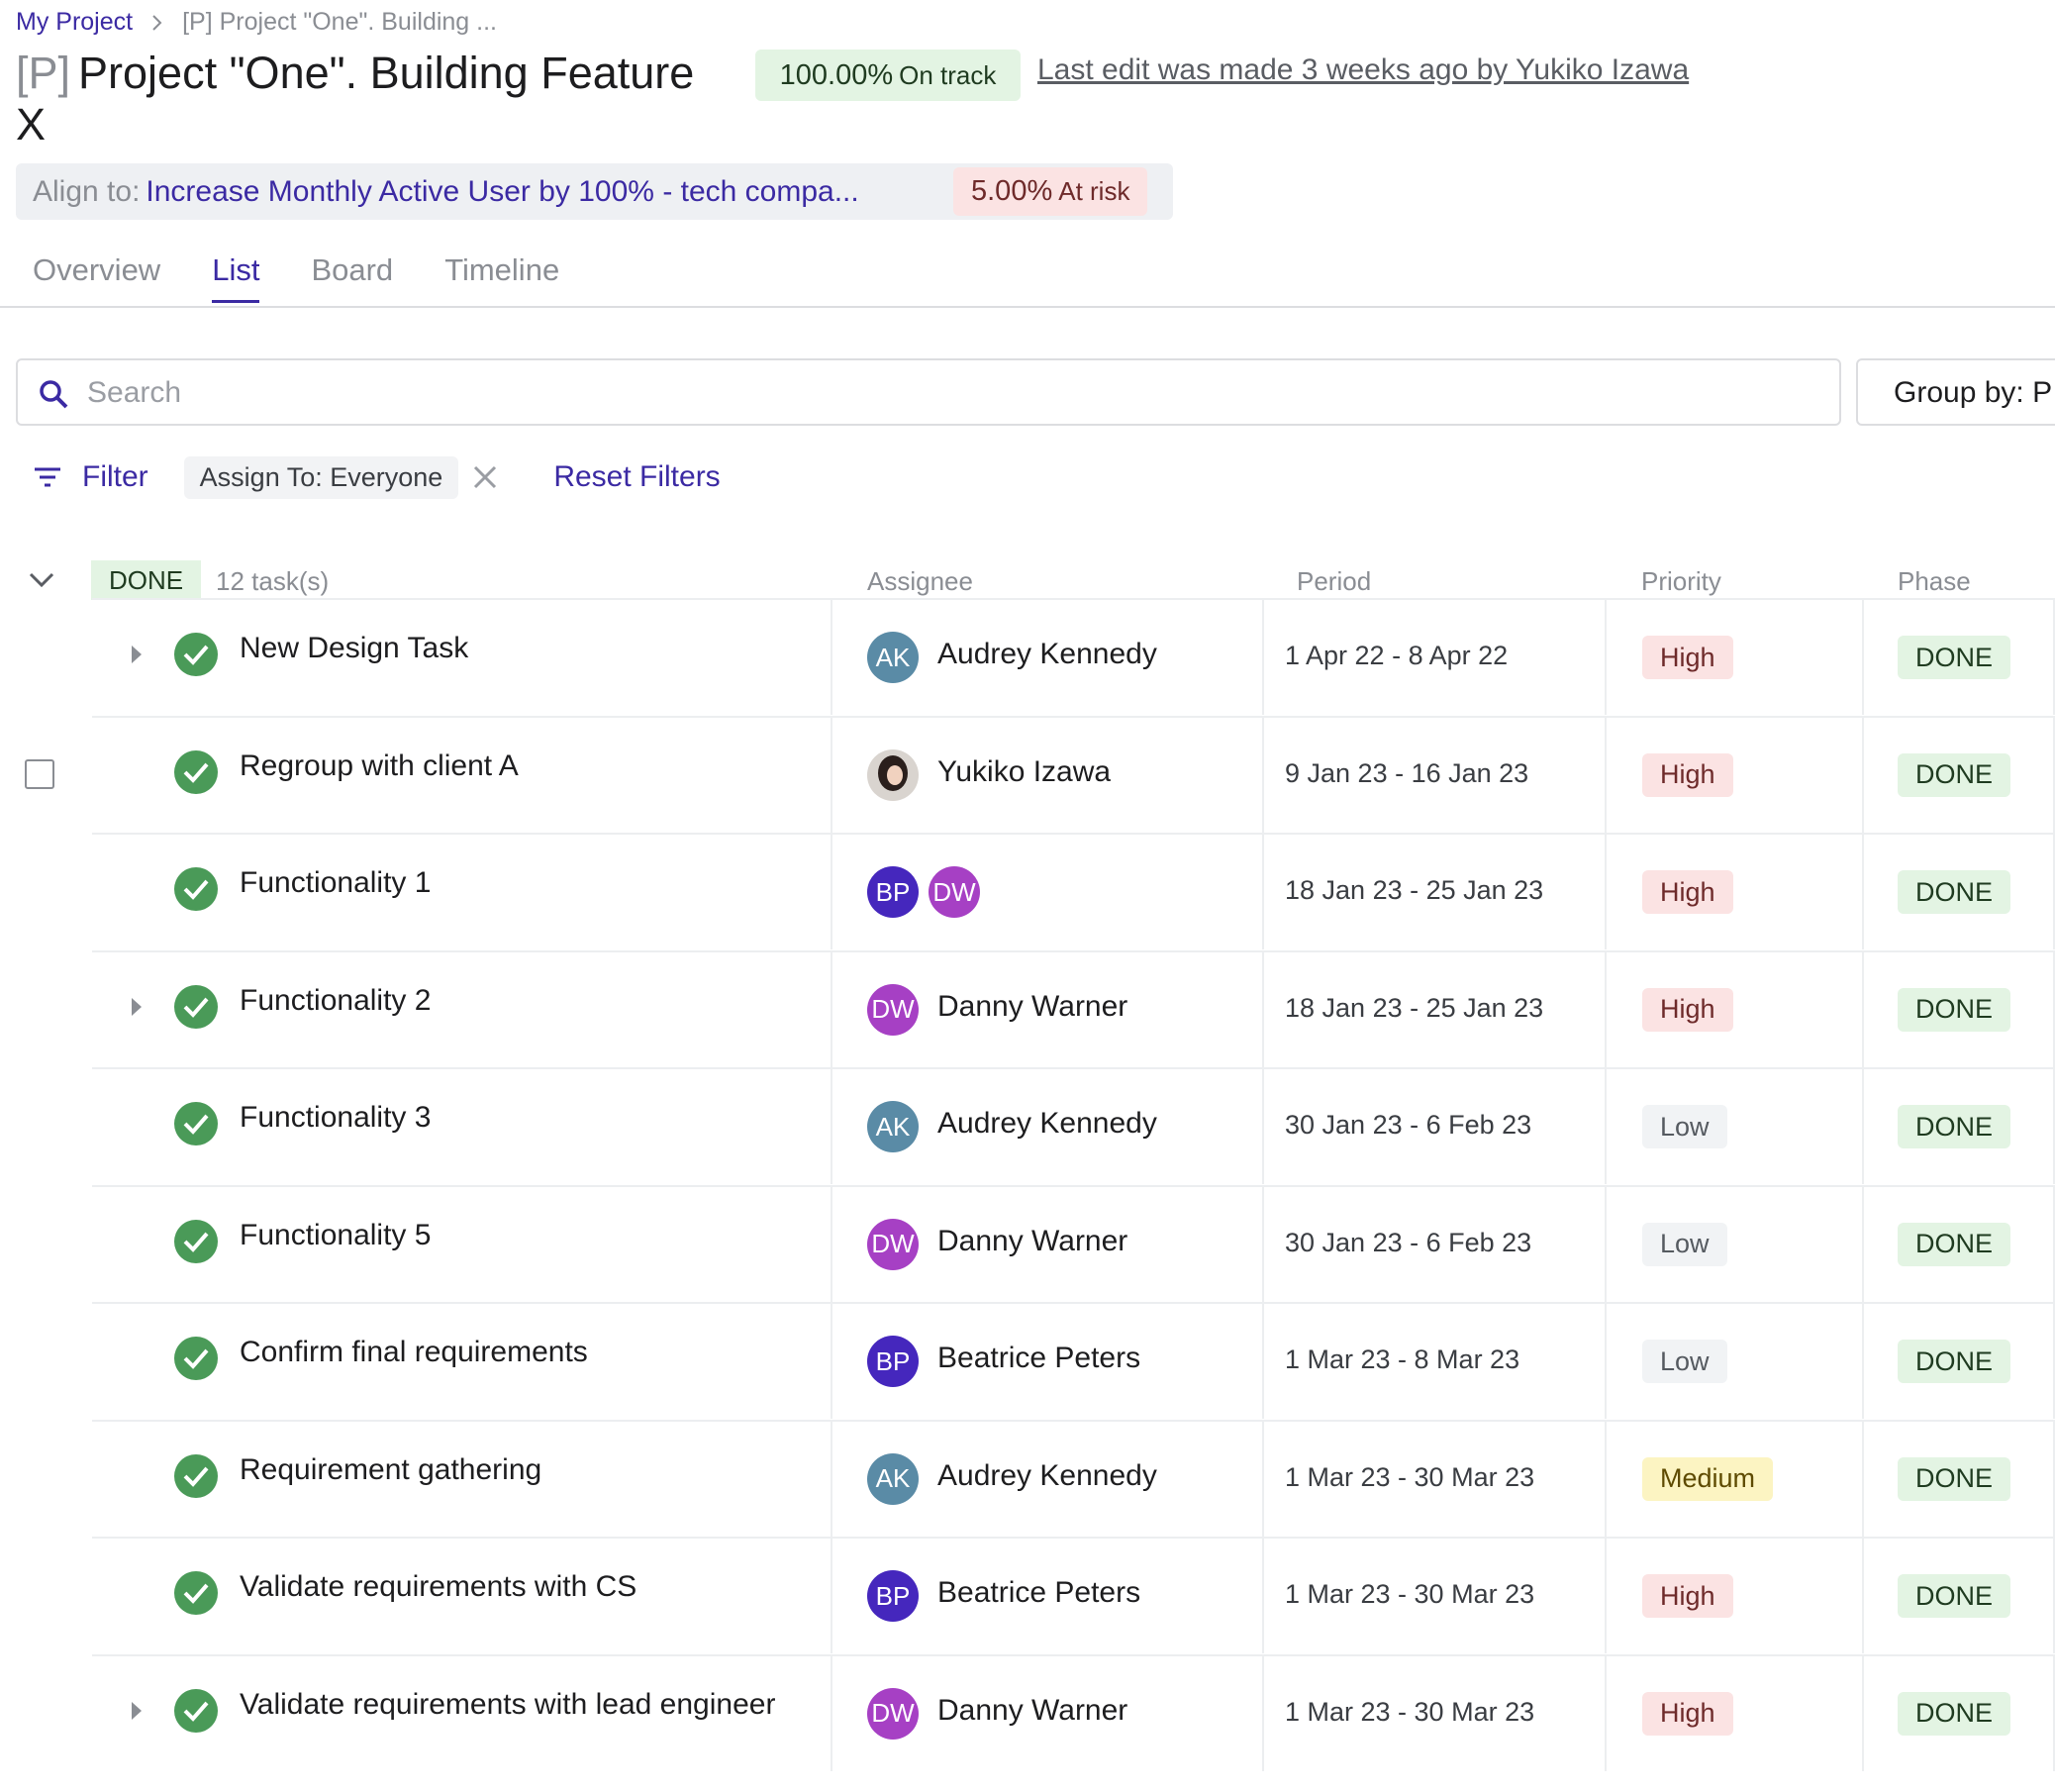 Image resolution: width=2055 pixels, height=1792 pixels. I want to click on column-header: Assignee, so click(920, 581).